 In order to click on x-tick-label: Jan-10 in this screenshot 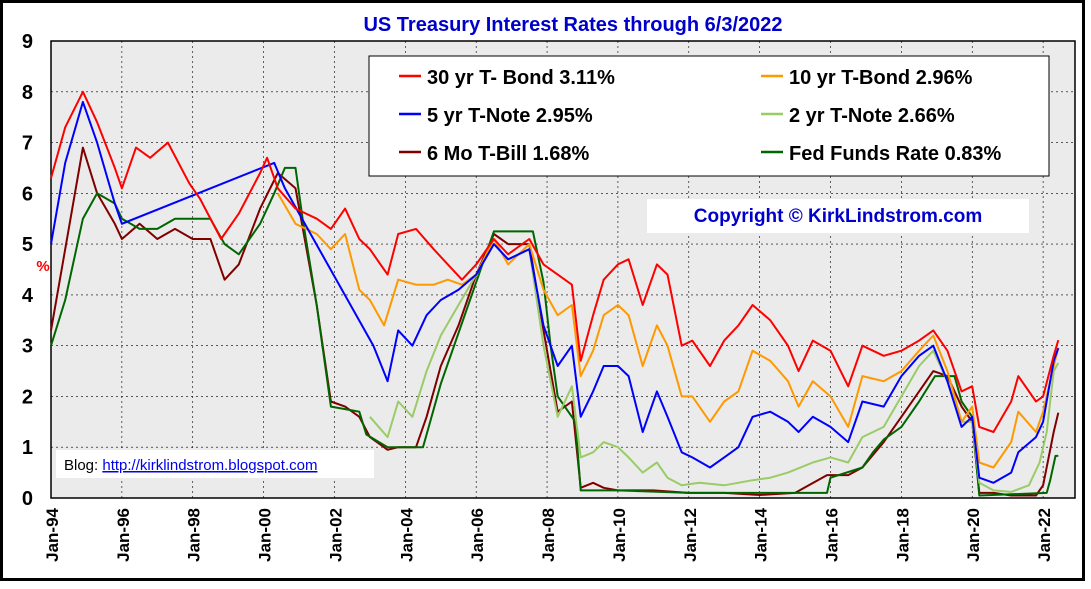, I will do `click(619, 535)`.